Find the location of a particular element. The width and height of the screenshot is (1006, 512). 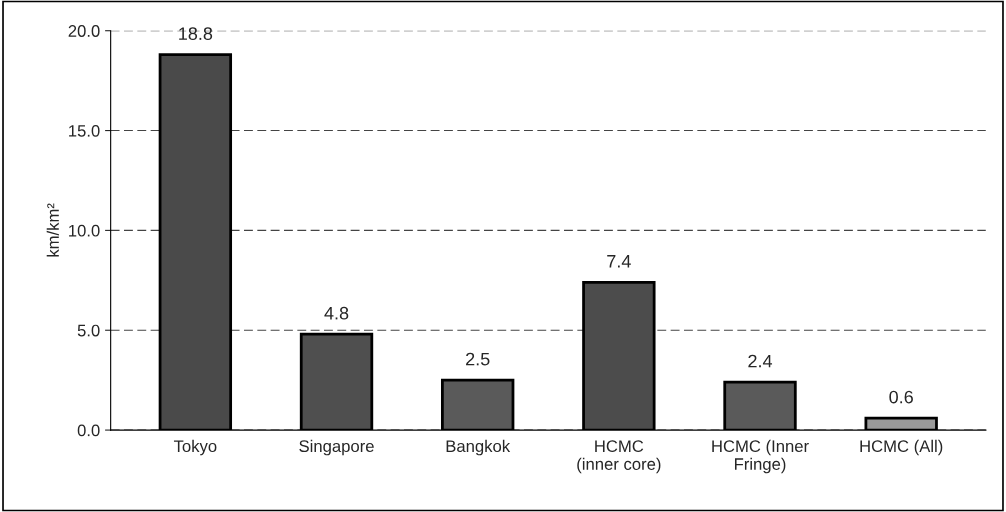

x-tick-label: HCMC (Inner Fringe) is located at coordinates (760, 456).